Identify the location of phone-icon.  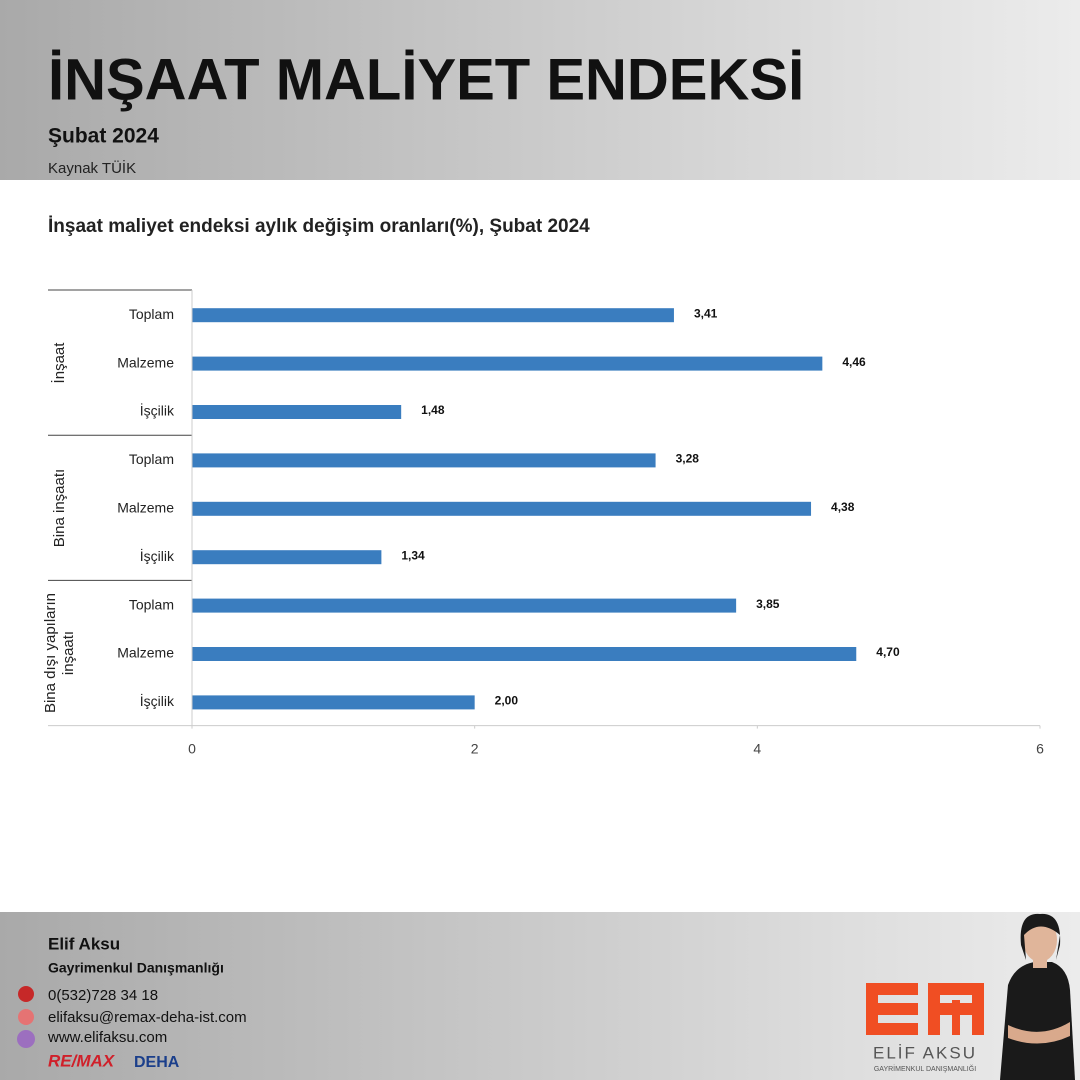
(26, 994).